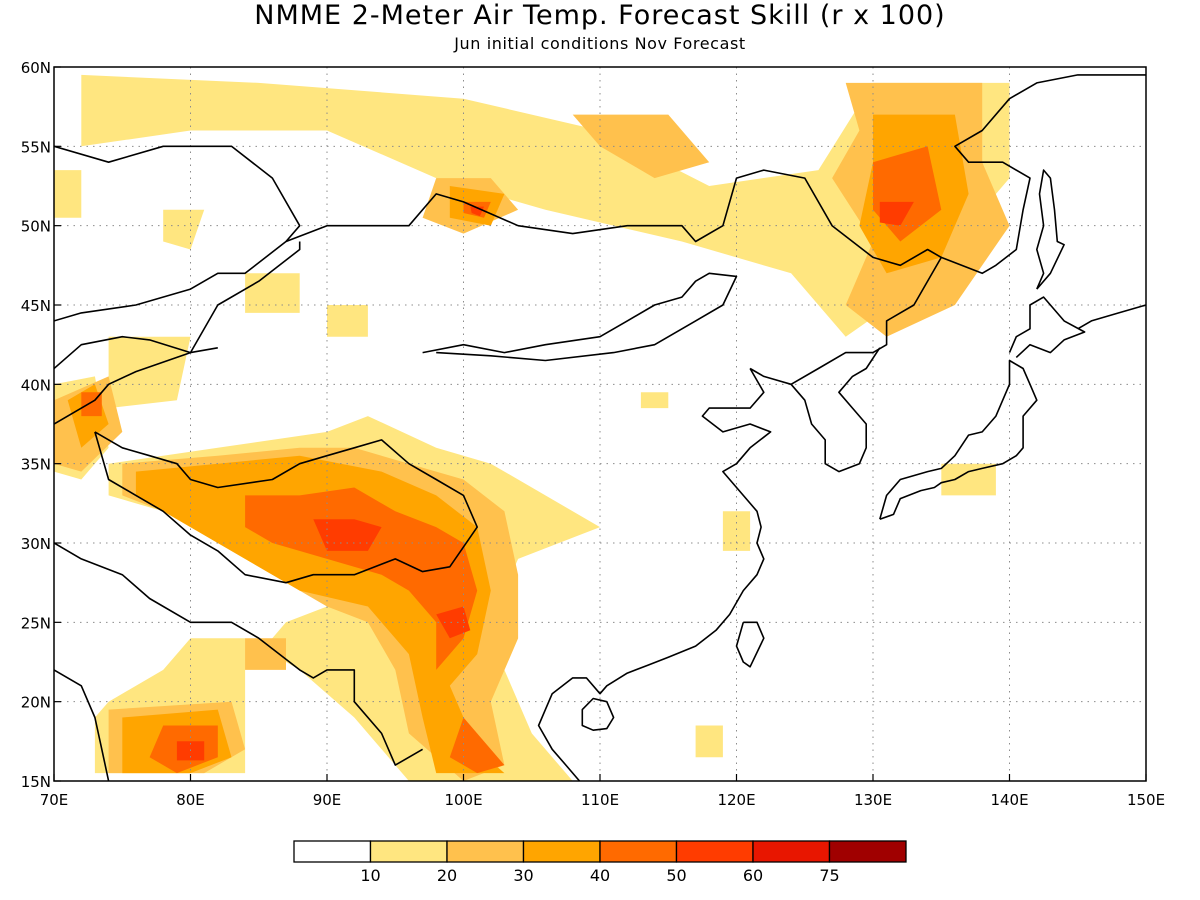  Describe the element at coordinates (36, 385) in the screenshot. I see `lat-tick-label-40: 40N` at that location.